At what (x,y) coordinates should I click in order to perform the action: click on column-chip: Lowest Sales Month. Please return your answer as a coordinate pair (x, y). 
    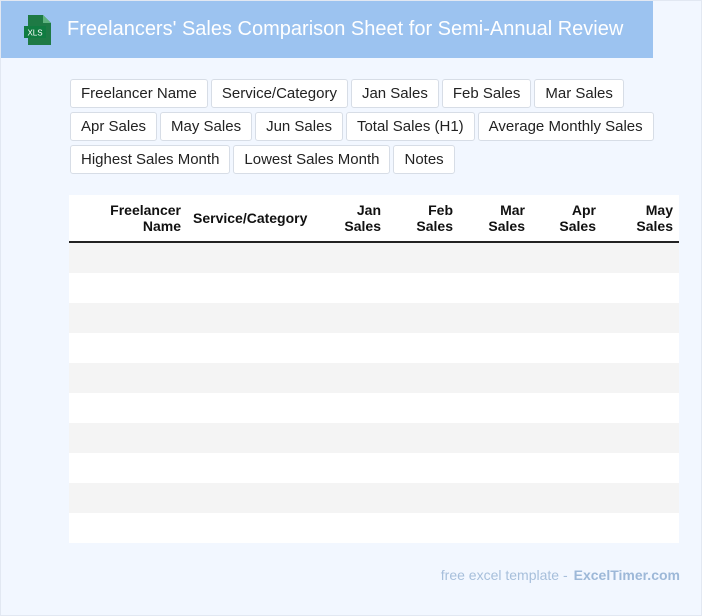
    Looking at the image, I should click on (312, 159).